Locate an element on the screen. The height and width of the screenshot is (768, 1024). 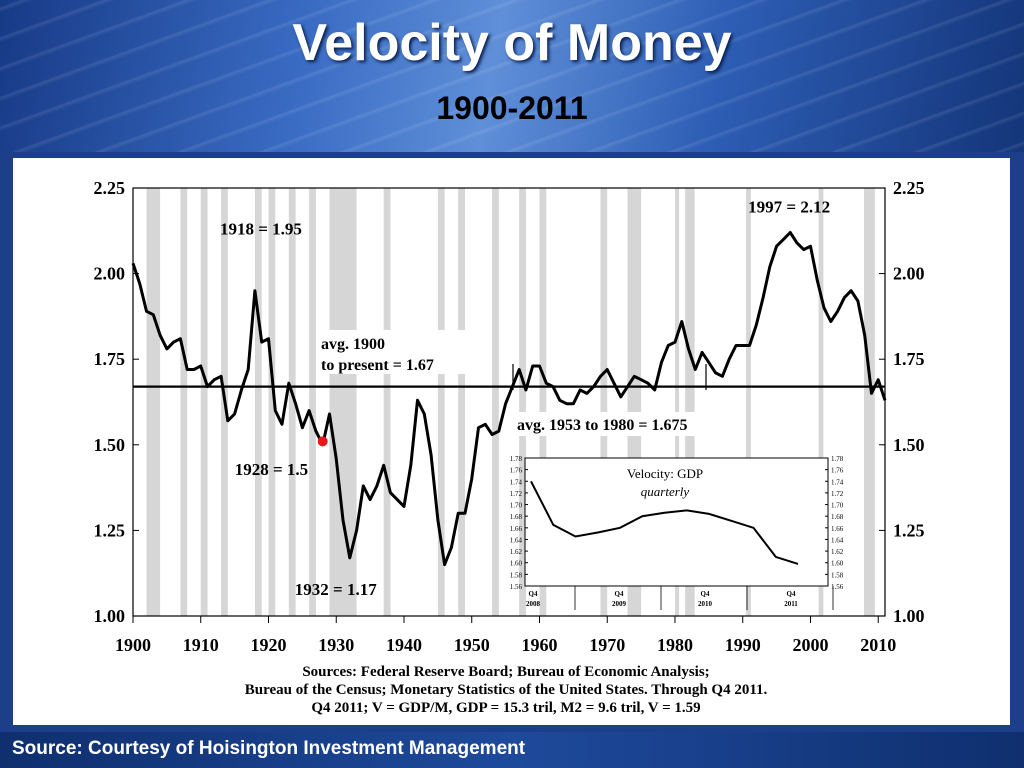
x-tick-label: 1990 is located at coordinates (743, 645).